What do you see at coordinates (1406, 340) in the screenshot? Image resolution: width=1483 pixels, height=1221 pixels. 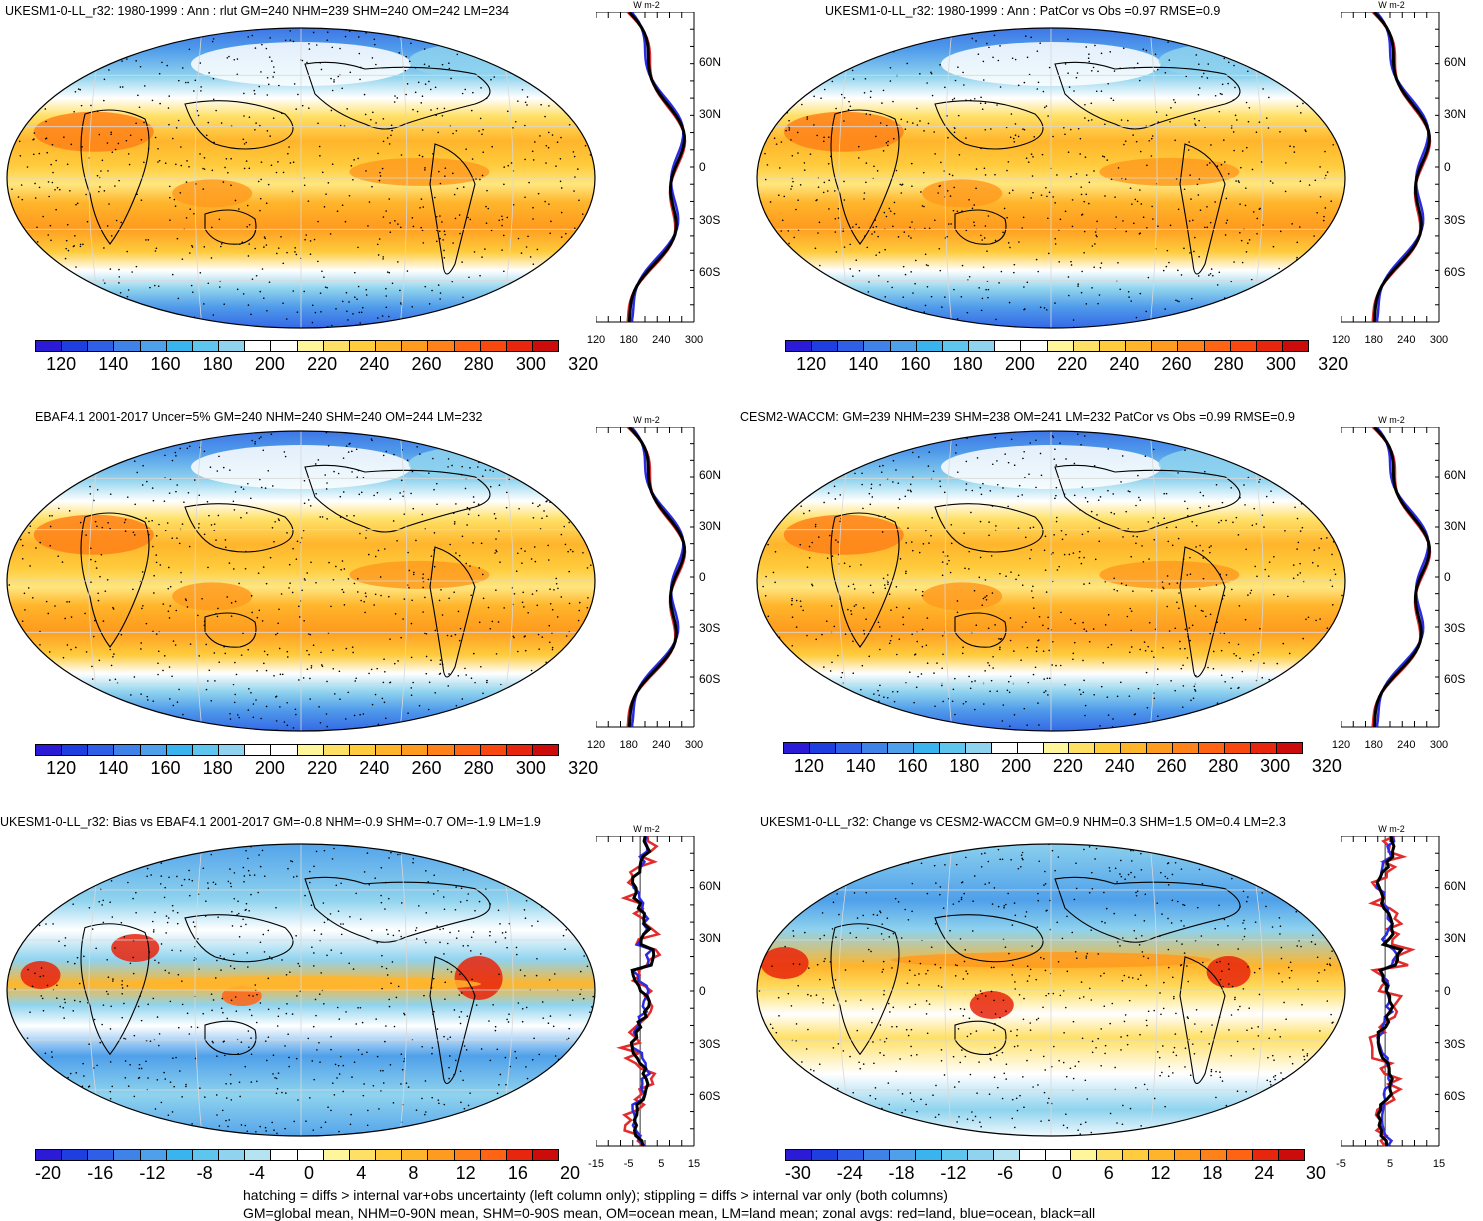 I see `zonal-xtick-label: 240` at bounding box center [1406, 340].